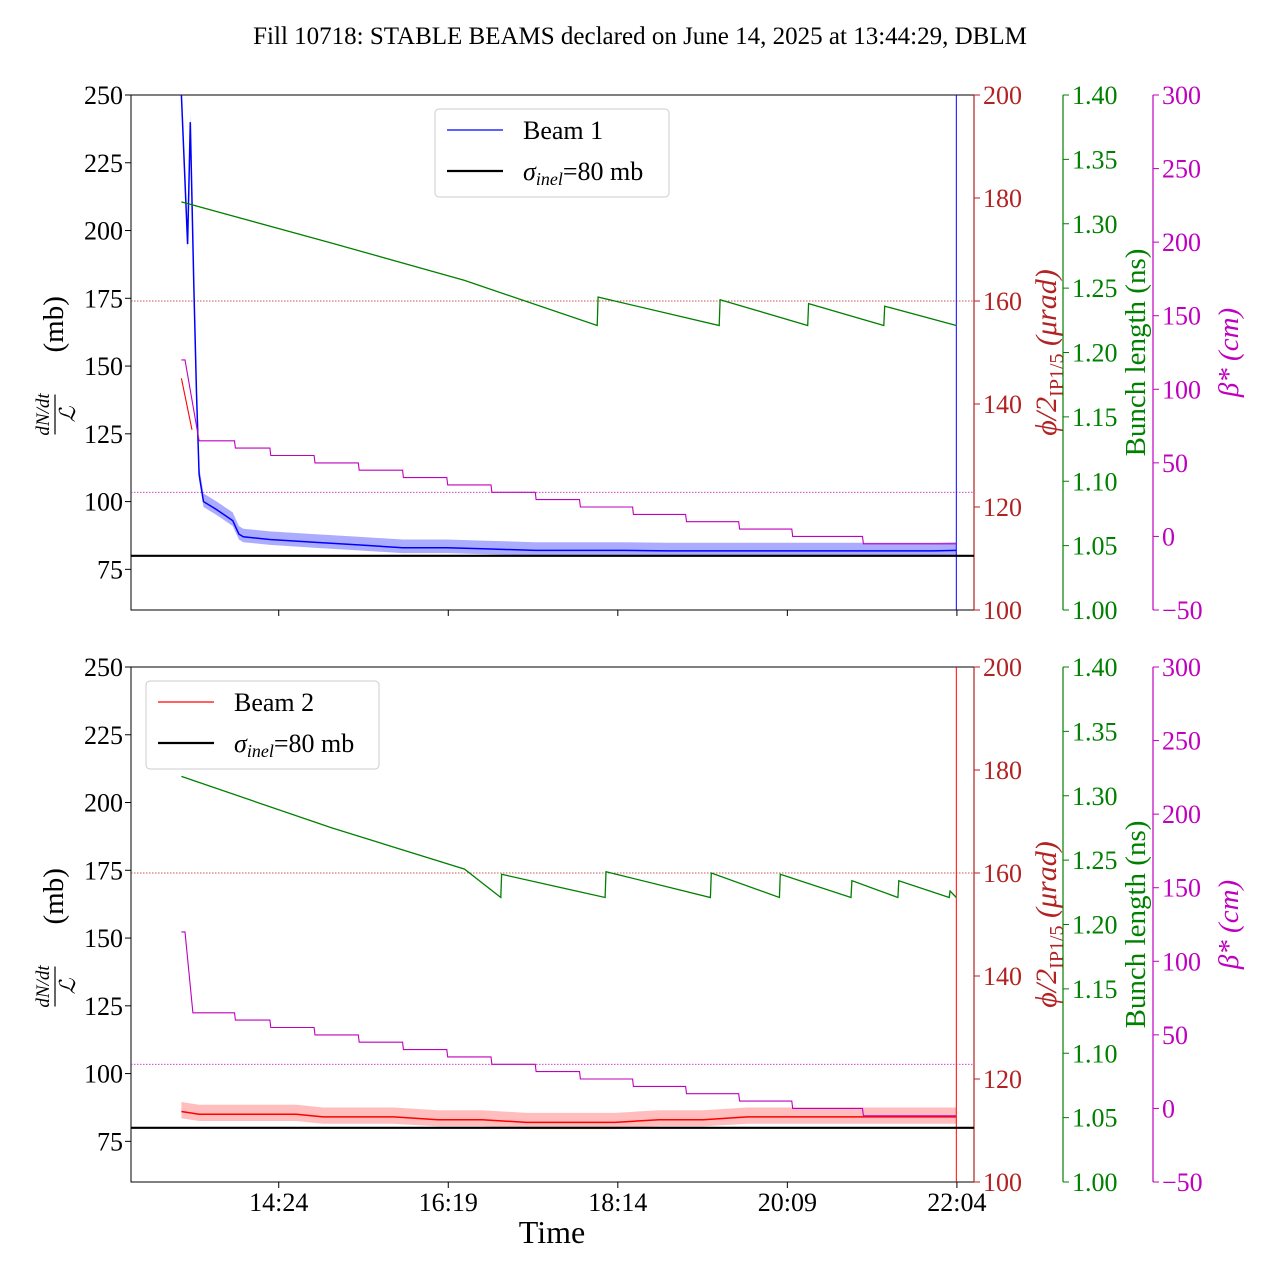 This screenshot has width=1280, height=1280. What do you see at coordinates (110, 569) in the screenshot?
I see `left-tick-label: 75` at bounding box center [110, 569].